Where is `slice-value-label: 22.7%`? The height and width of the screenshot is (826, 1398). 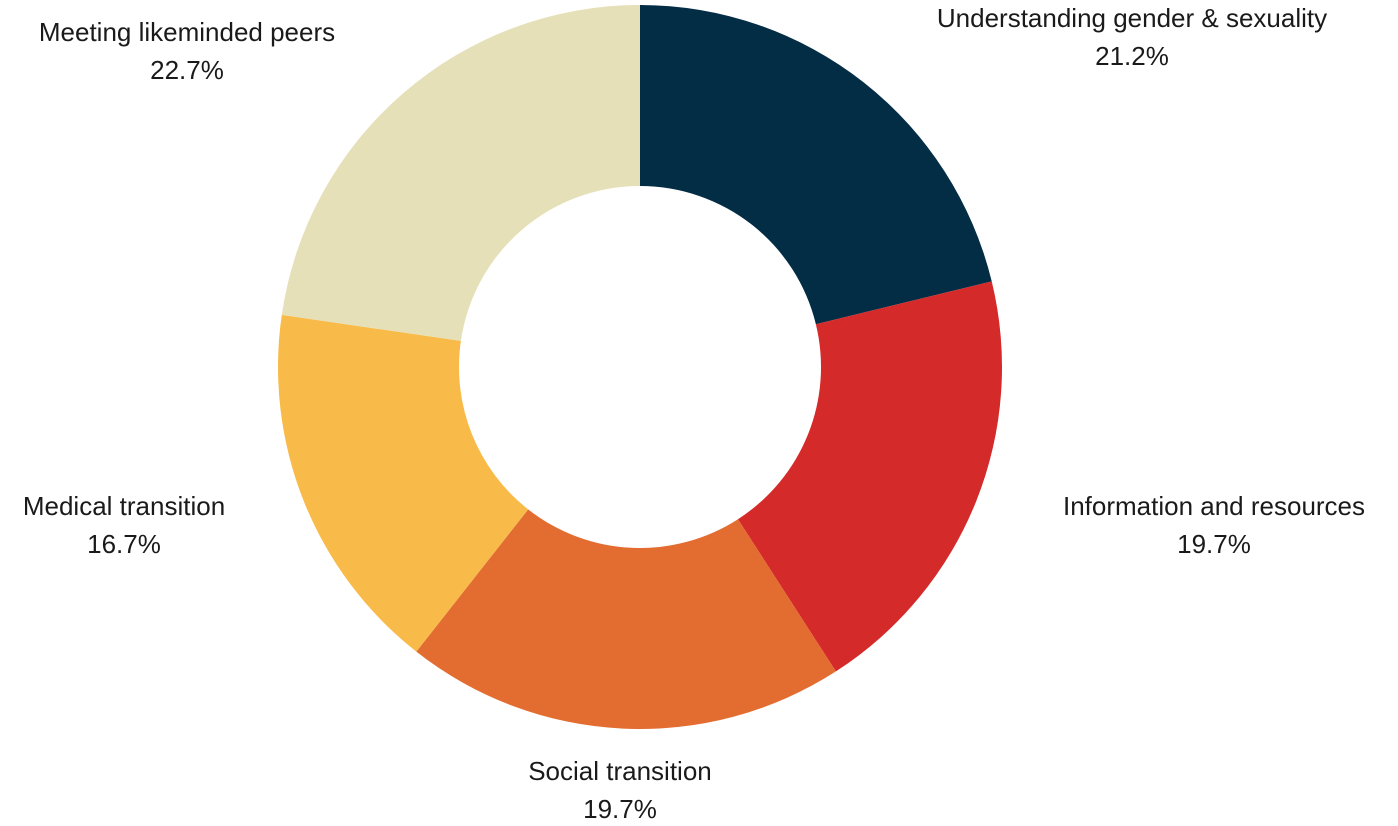 slice-value-label: 22.7% is located at coordinates (187, 70).